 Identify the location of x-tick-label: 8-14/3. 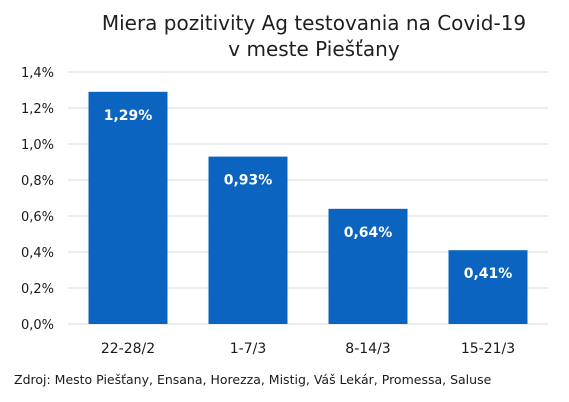
(367, 349).